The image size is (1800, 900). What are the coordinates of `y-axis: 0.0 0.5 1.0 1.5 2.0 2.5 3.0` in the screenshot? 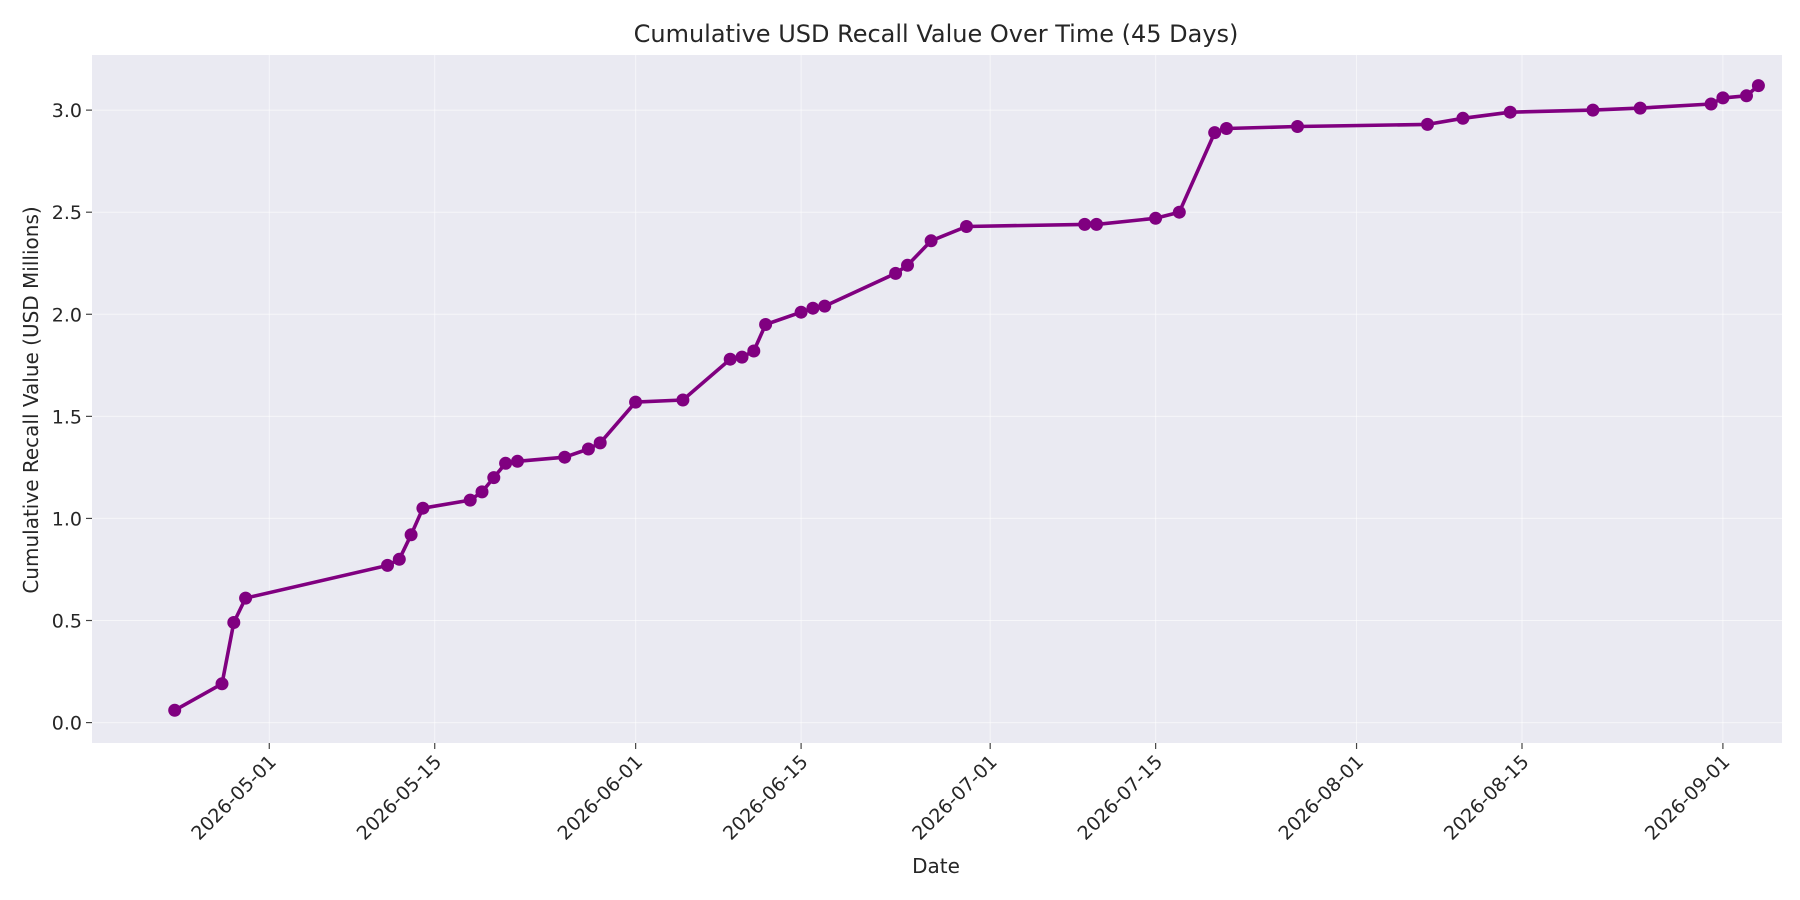 It's located at (72, 417).